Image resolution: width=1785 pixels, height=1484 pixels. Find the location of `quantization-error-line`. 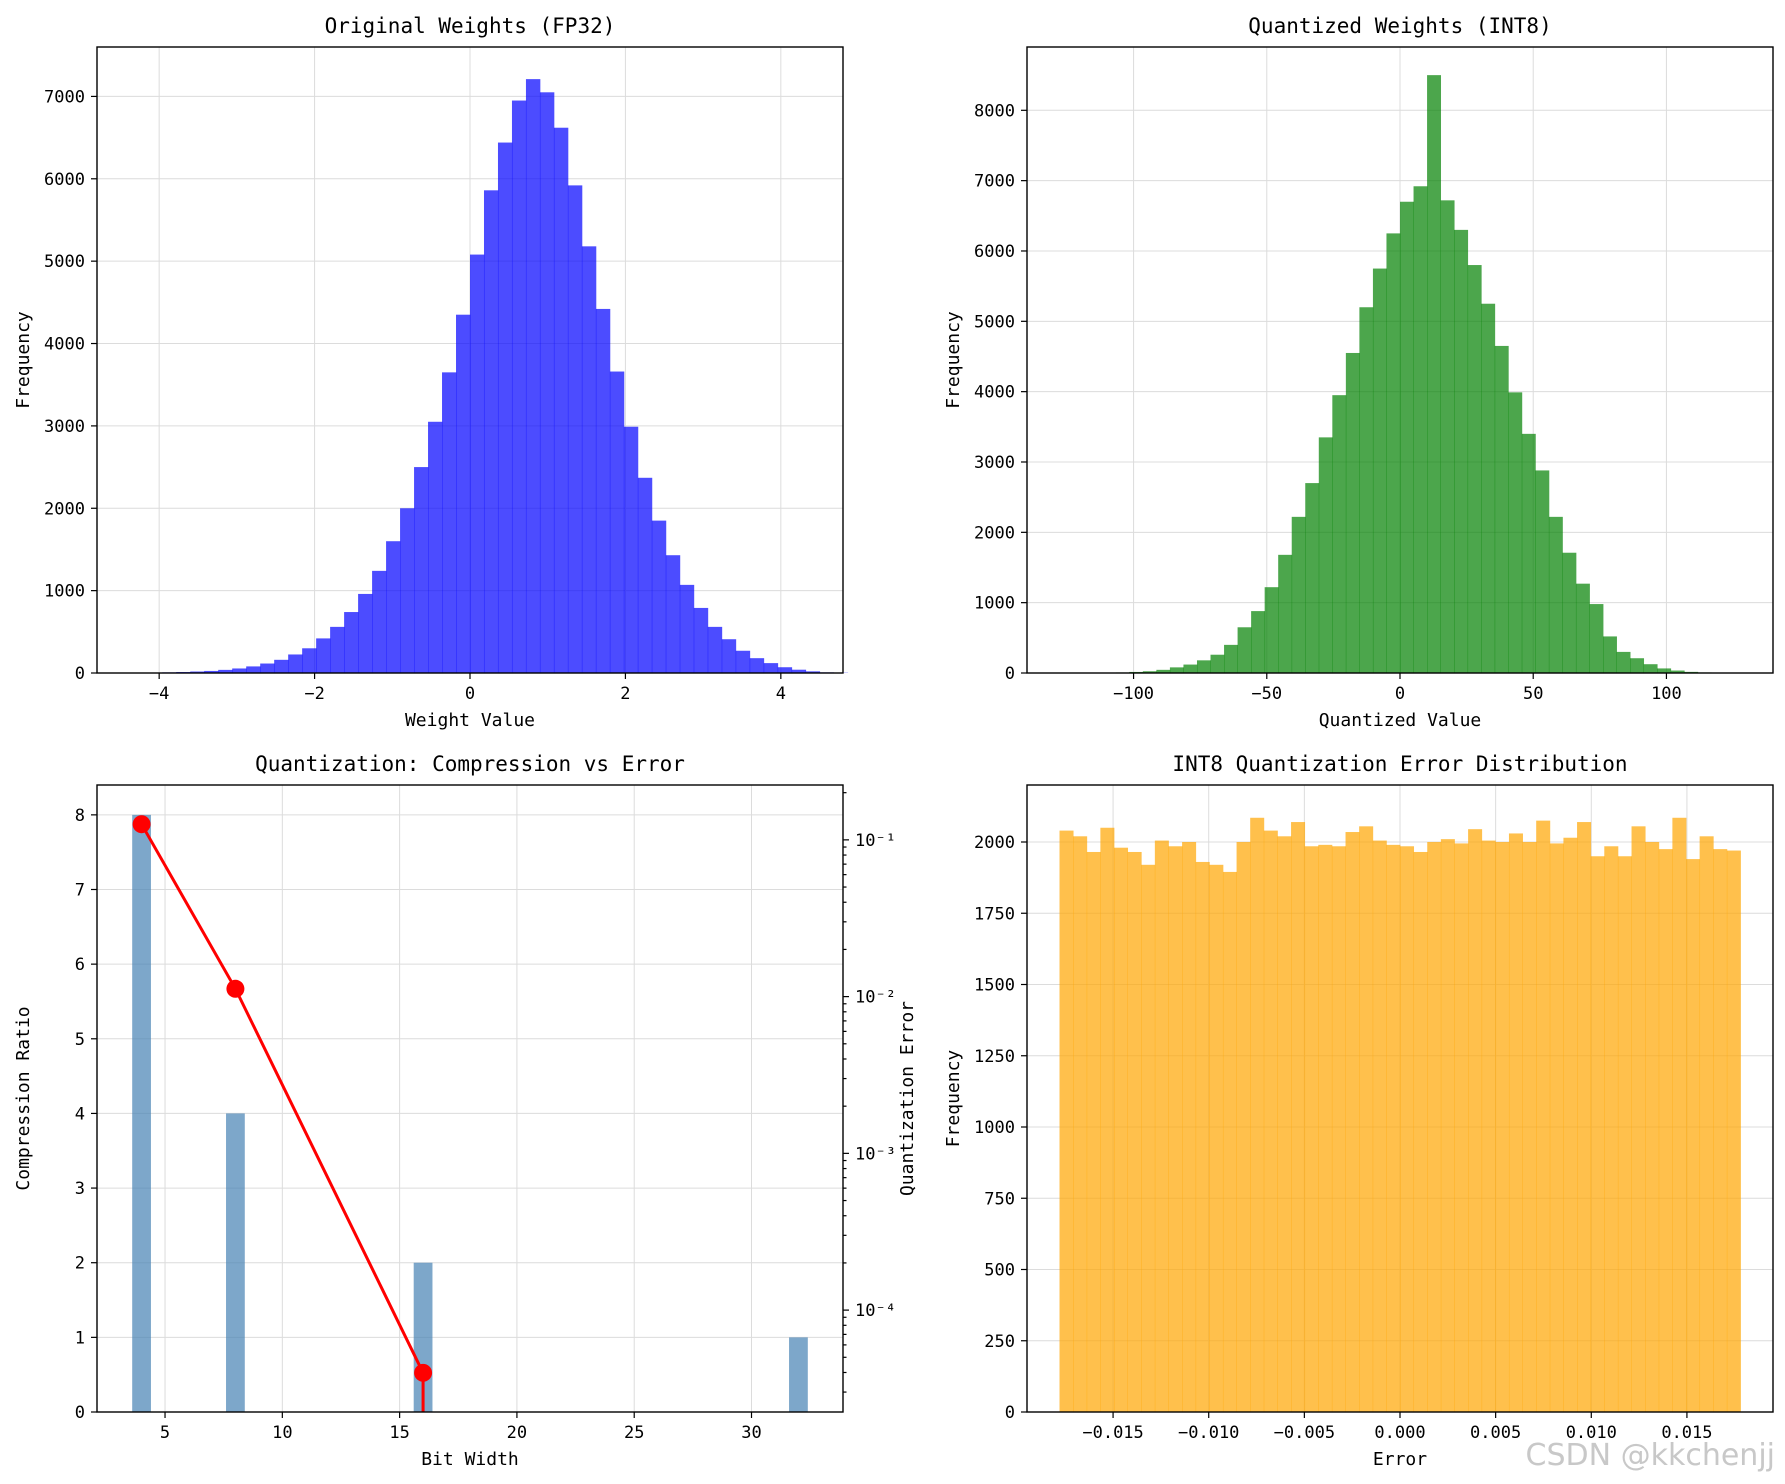

quantization-error-line is located at coordinates (282, 1117).